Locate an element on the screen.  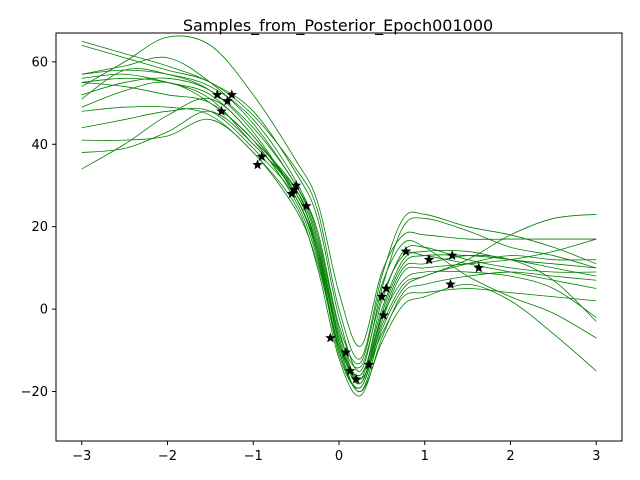
x-axis-ticks: −3 −2 −1 0 1 2 3 is located at coordinates (336, 452).